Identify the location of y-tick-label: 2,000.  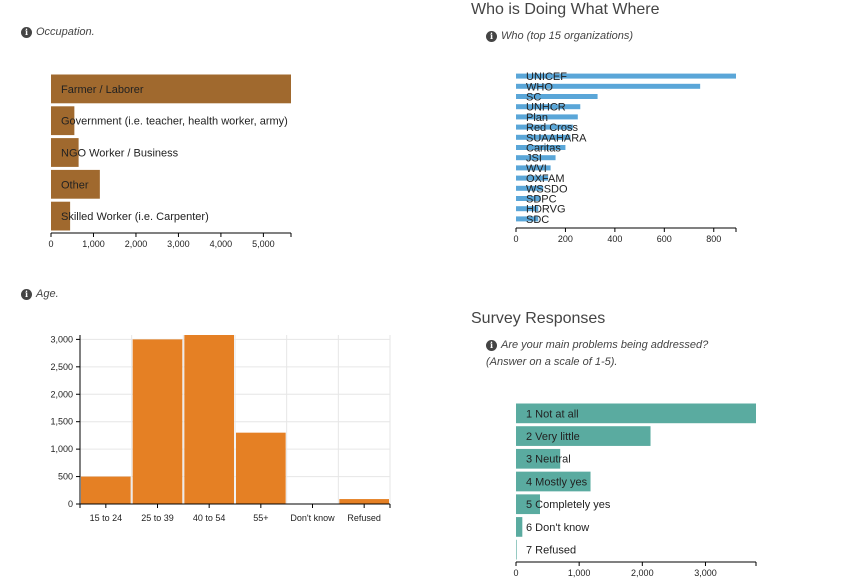
(61, 394).